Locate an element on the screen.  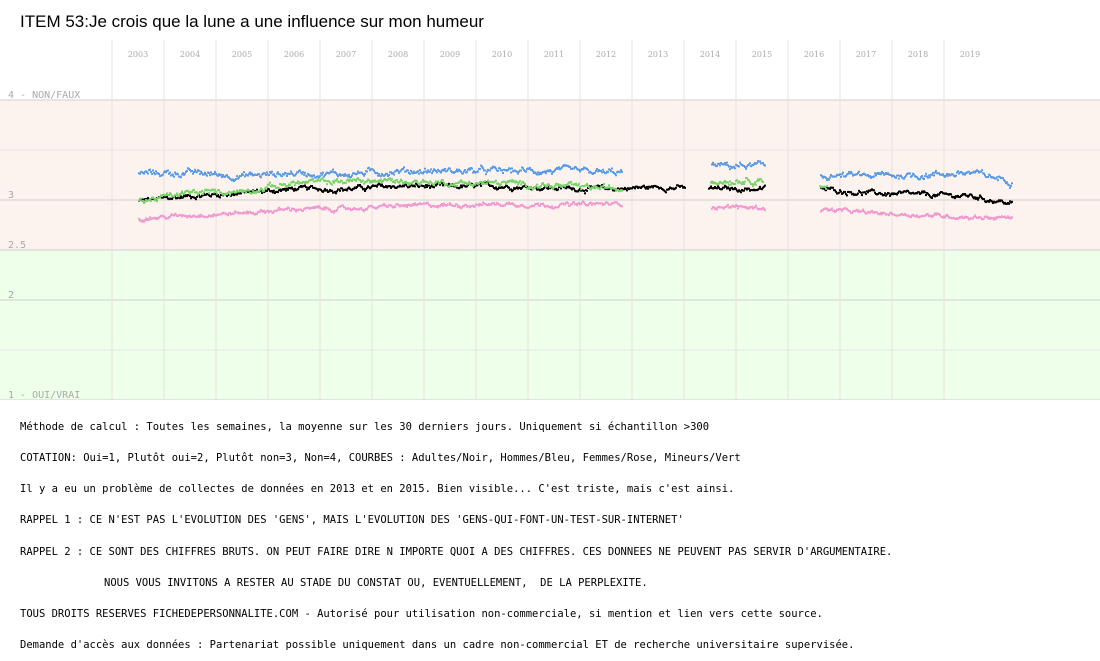
x-tick-label: 2008 is located at coordinates (398, 54).